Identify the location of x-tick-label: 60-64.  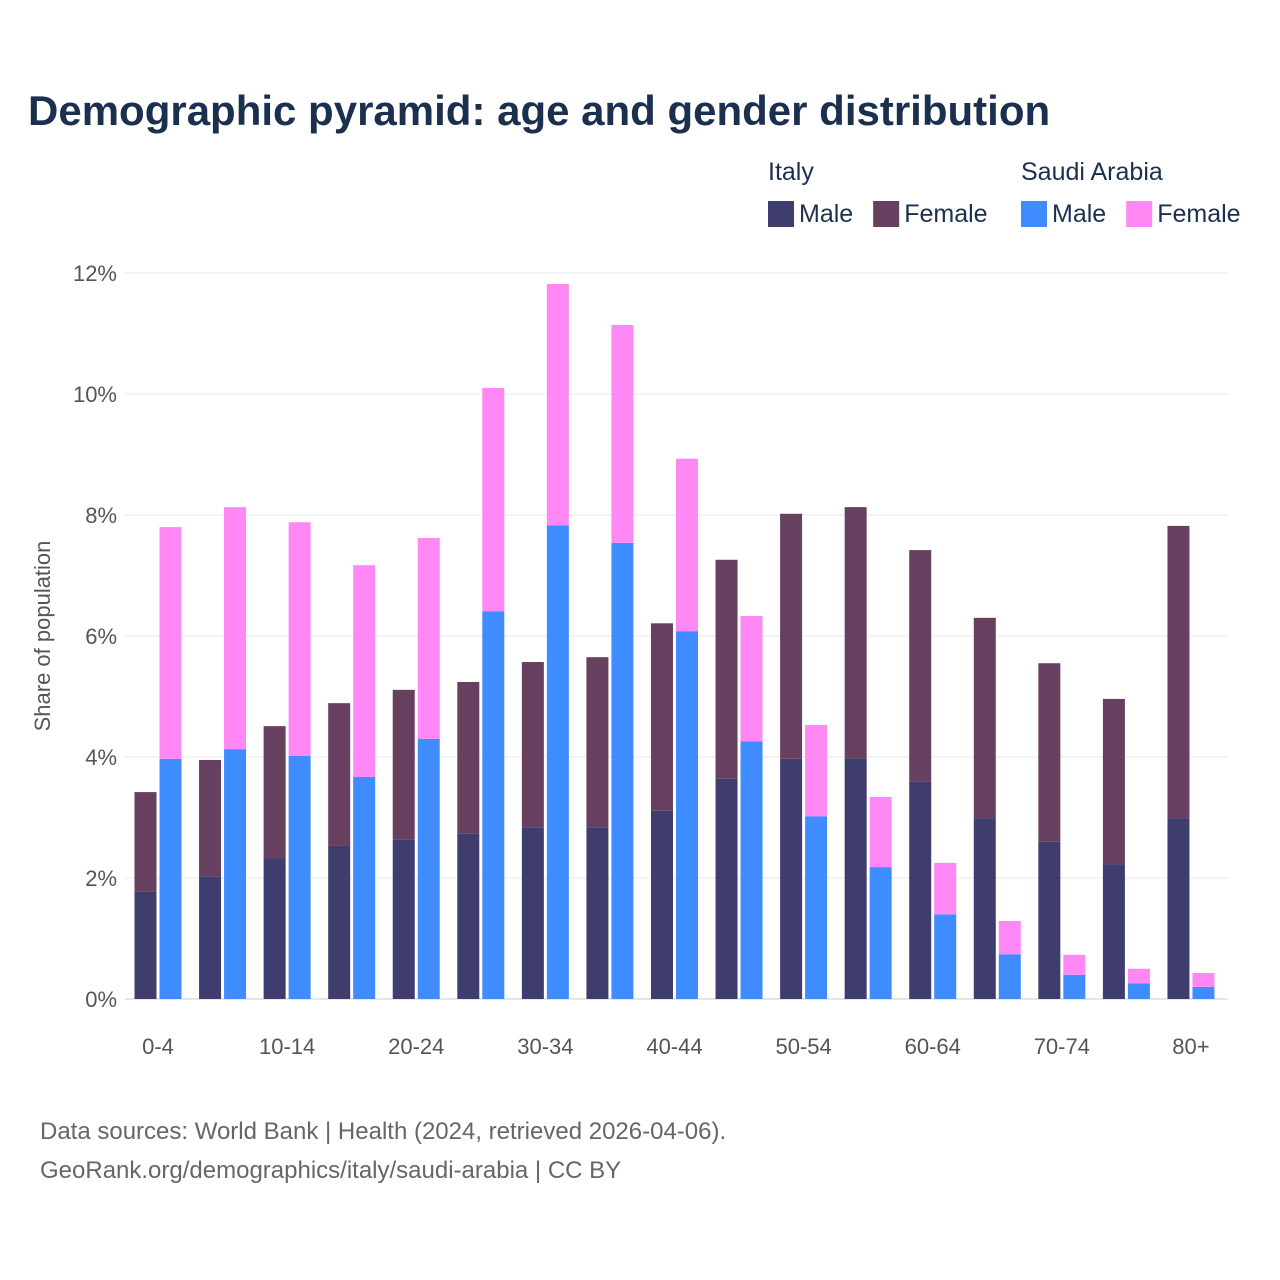
(933, 1046).